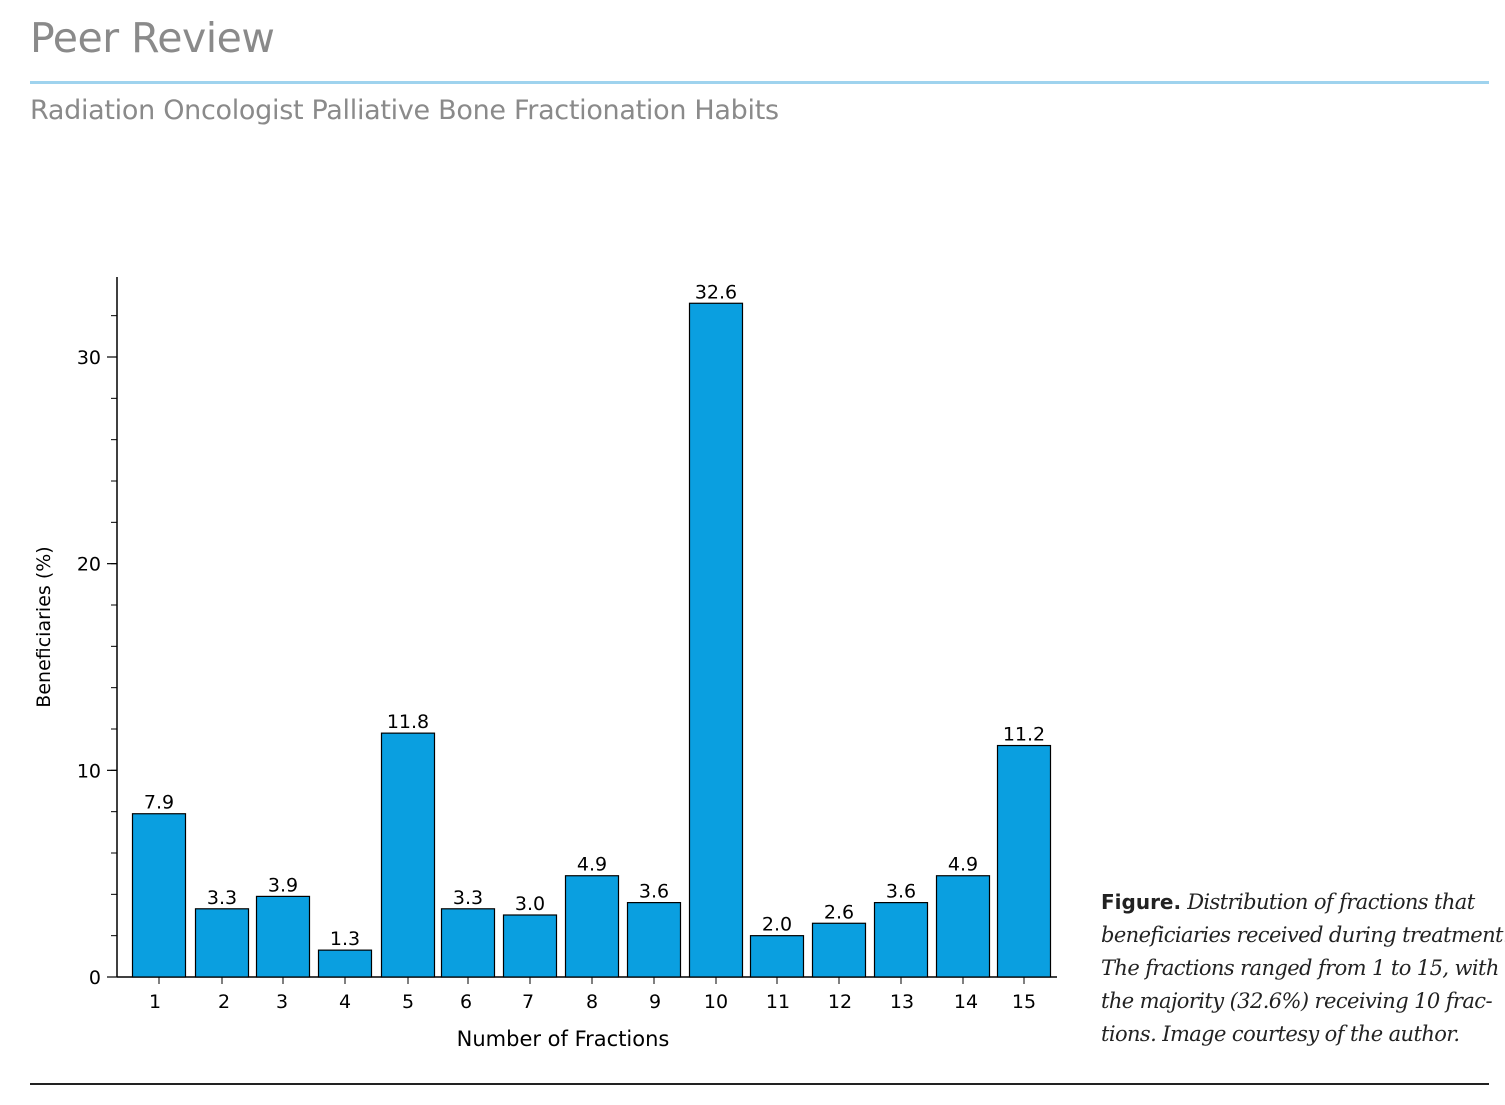 The image size is (1505, 1105). I want to click on caption-line-3: The fractions ranged from 1 to 15, with, so click(1300, 968).